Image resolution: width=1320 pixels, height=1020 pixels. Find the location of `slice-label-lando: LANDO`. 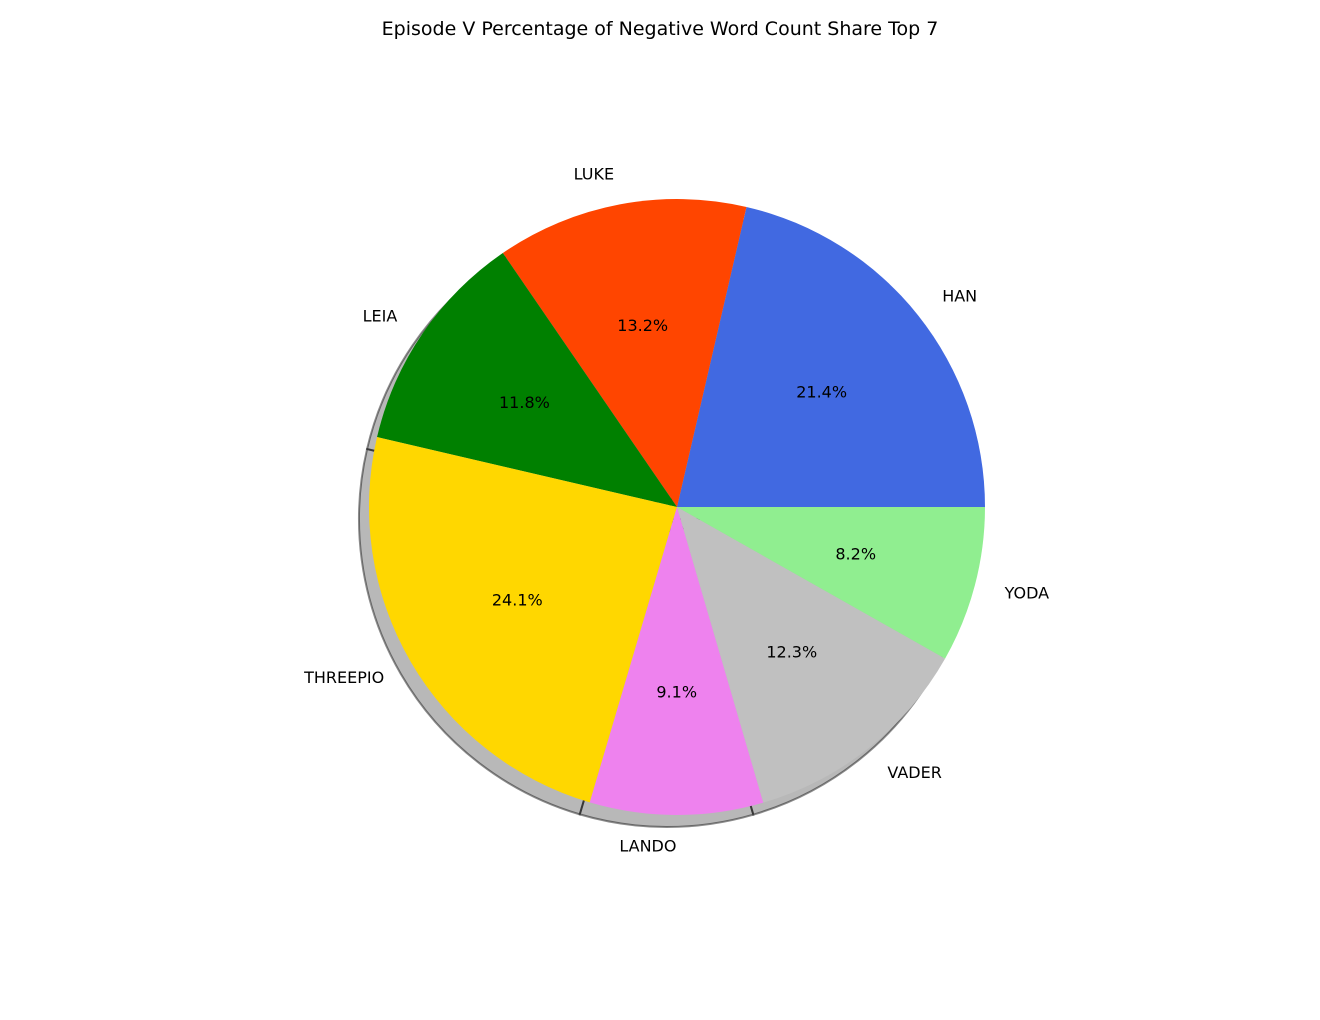

slice-label-lando: LANDO is located at coordinates (647, 845).